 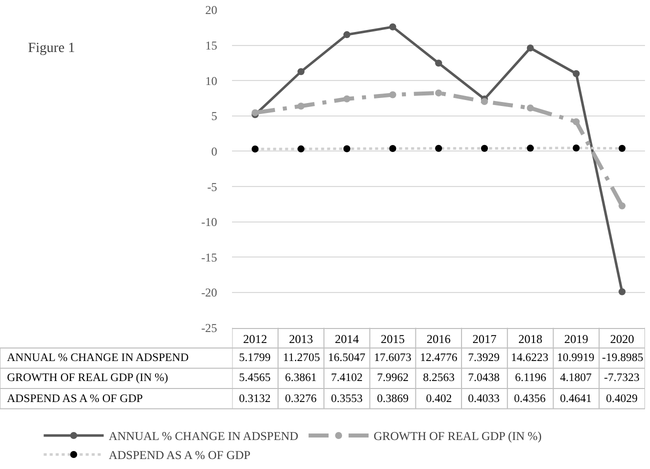 I want to click on y-tick-label: 5, so click(x=214, y=116).